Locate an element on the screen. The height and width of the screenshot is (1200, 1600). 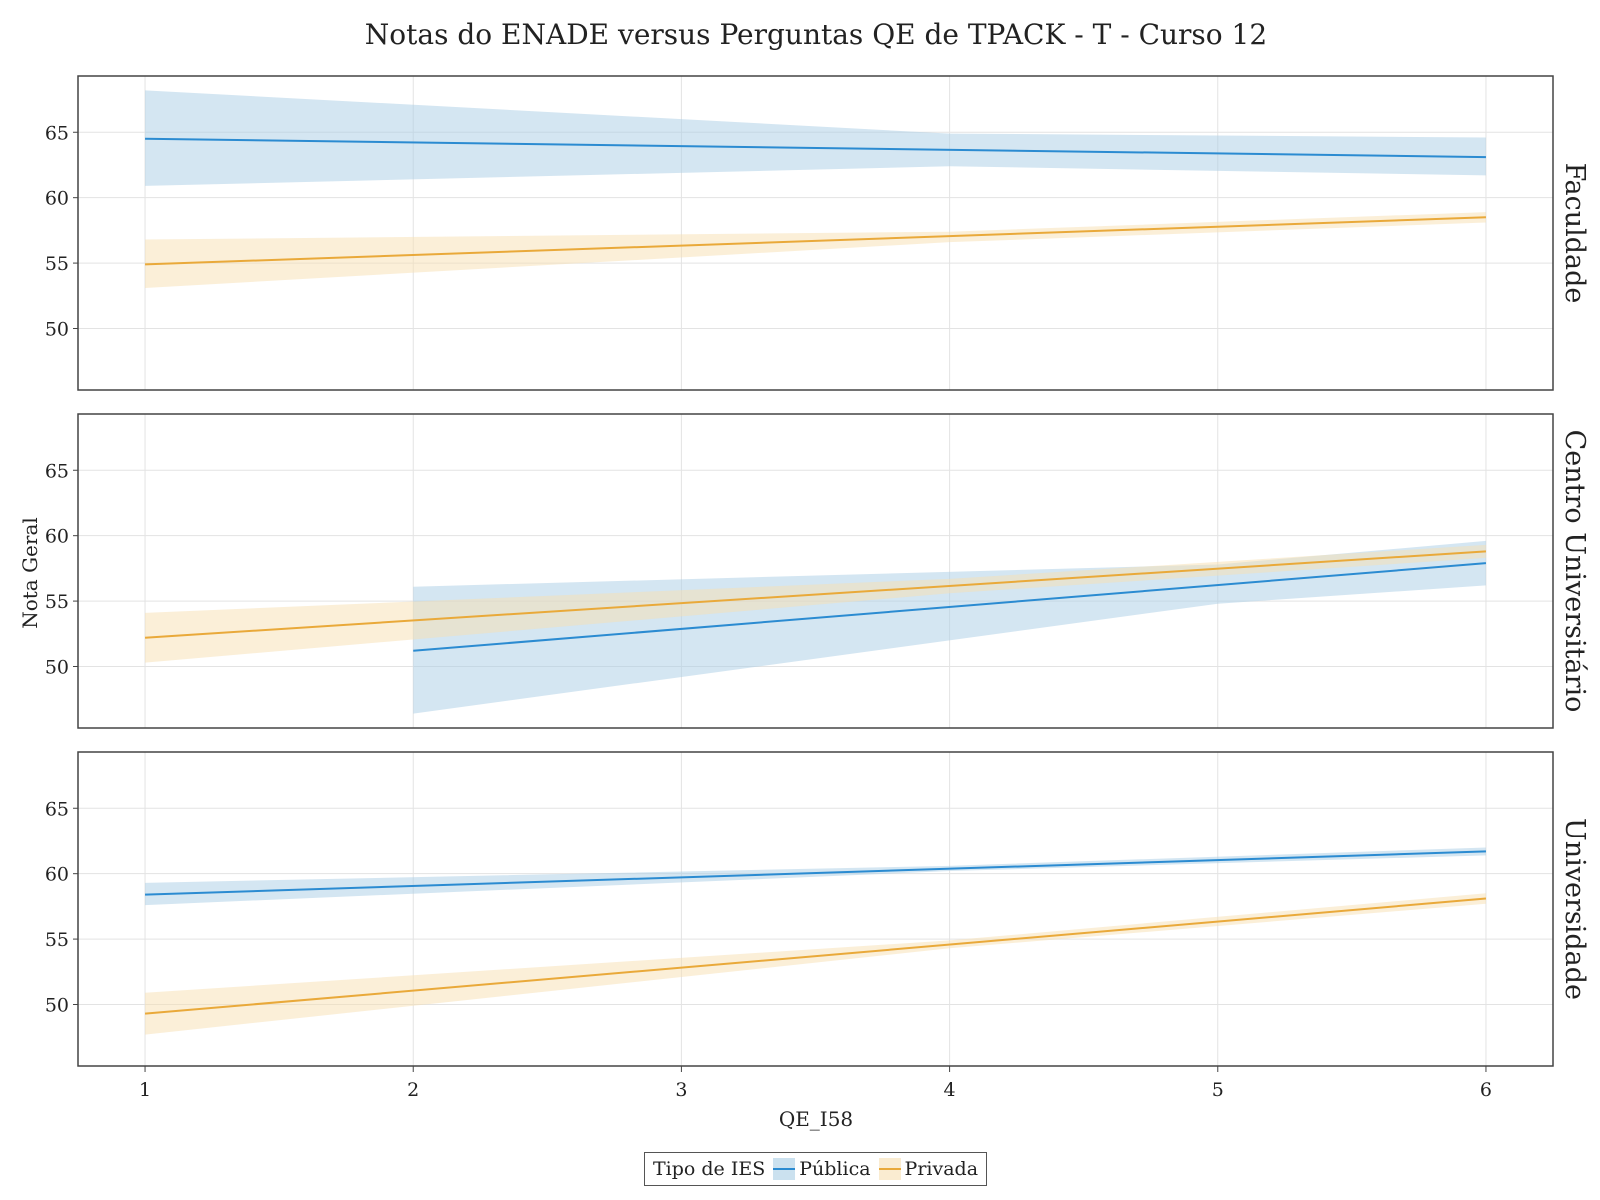
x-tick-label: 2 is located at coordinates (413, 1090).